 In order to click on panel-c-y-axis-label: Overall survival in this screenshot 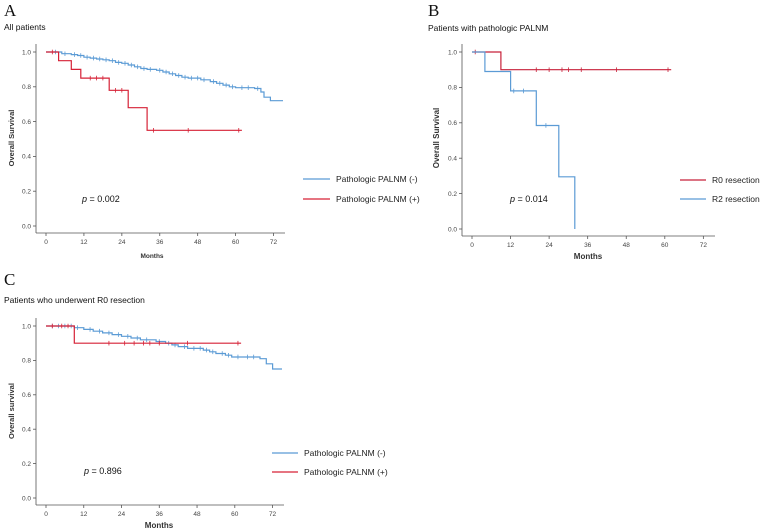, I will do `click(11, 411)`.